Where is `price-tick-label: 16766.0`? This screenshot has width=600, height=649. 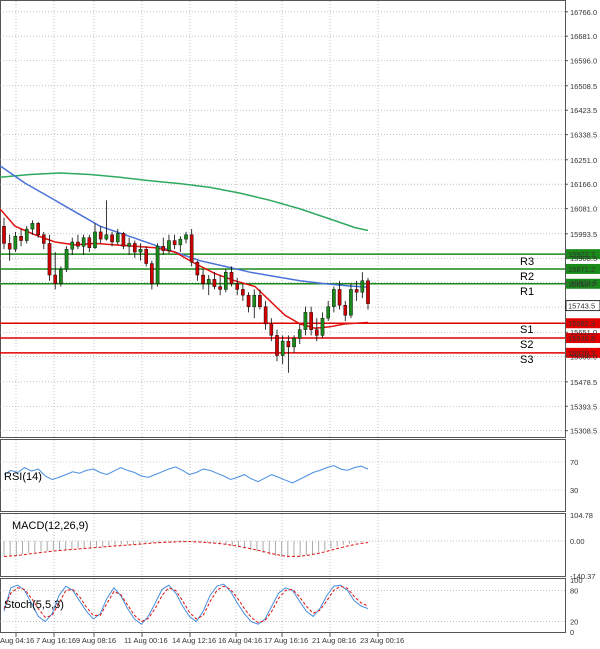 price-tick-label: 16766.0 is located at coordinates (583, 12).